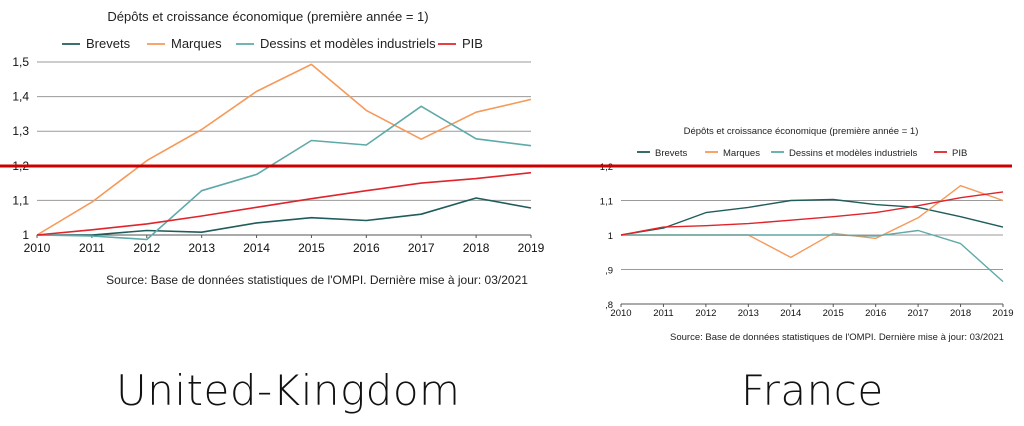  Describe the element at coordinates (20, 62) in the screenshot. I see `uk-y-tick-label: 1,5` at that location.